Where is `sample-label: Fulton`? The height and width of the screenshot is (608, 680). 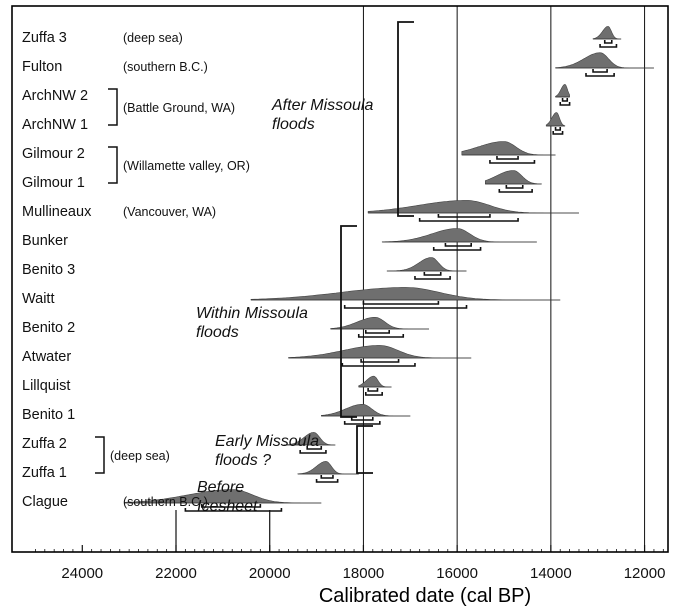 sample-label: Fulton is located at coordinates (42, 67).